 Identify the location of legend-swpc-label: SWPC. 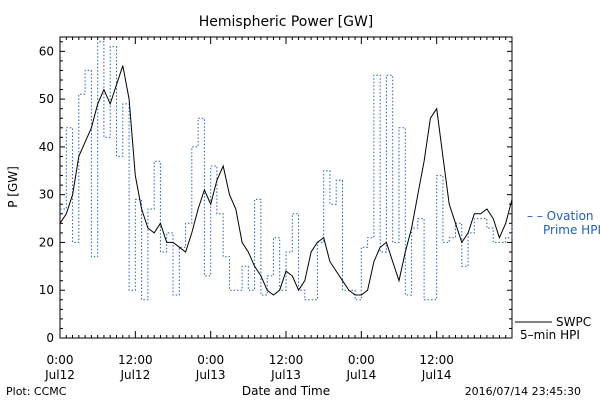
(573, 322).